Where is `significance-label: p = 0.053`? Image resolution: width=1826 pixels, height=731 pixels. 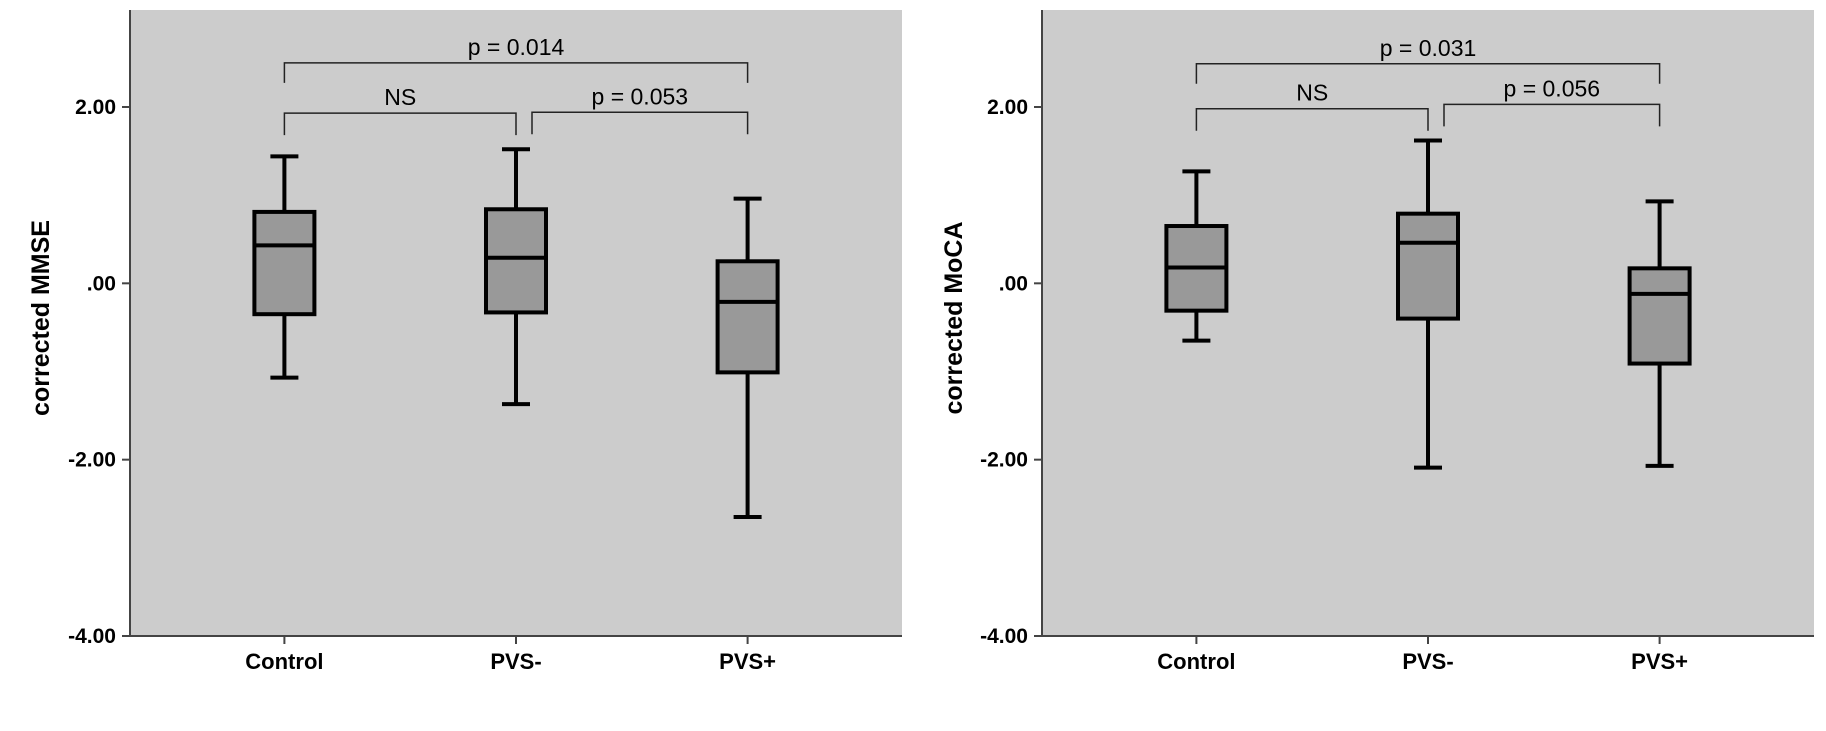 significance-label: p = 0.053 is located at coordinates (640, 96).